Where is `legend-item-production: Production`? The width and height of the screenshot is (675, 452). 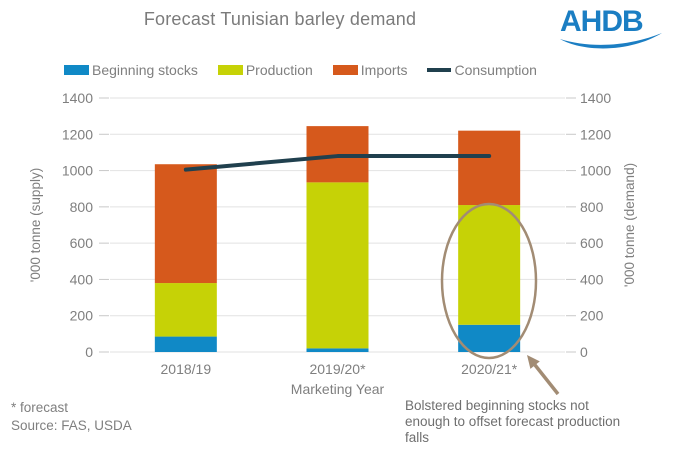
legend-item-production: Production is located at coordinates (265, 70).